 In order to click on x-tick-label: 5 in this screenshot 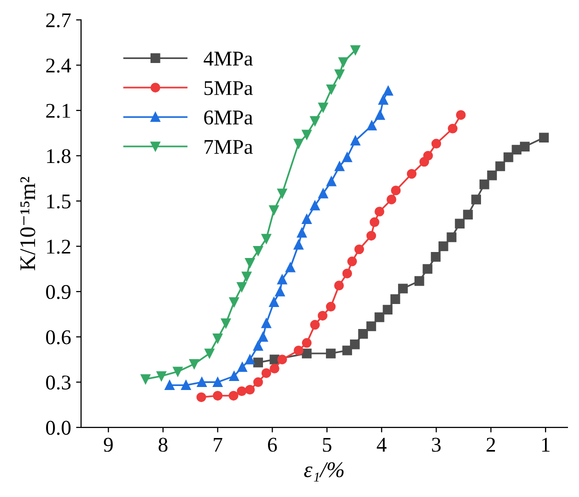, I will do `click(327, 445)`.